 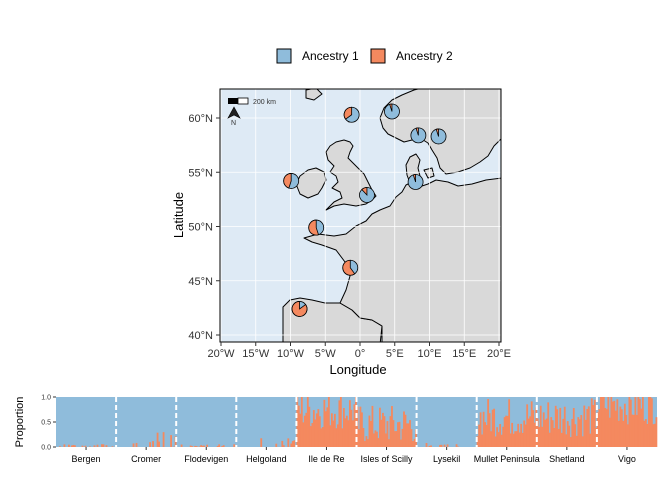 I want to click on population-label: Shetland, so click(x=567, y=459).